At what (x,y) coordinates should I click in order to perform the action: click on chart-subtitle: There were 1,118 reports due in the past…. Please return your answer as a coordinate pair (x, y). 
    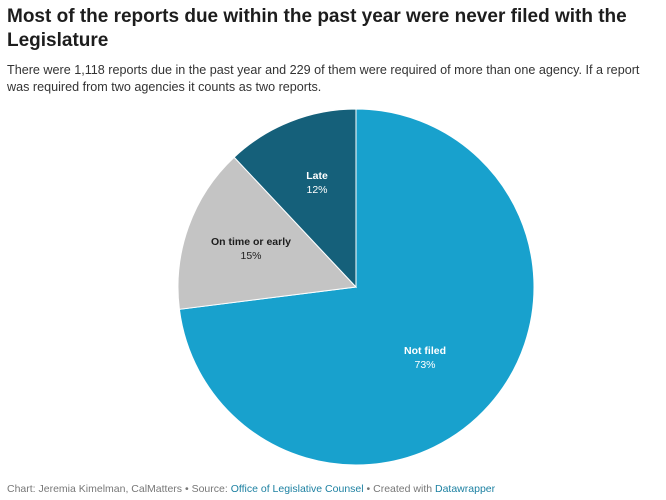
    Looking at the image, I should click on (323, 78).